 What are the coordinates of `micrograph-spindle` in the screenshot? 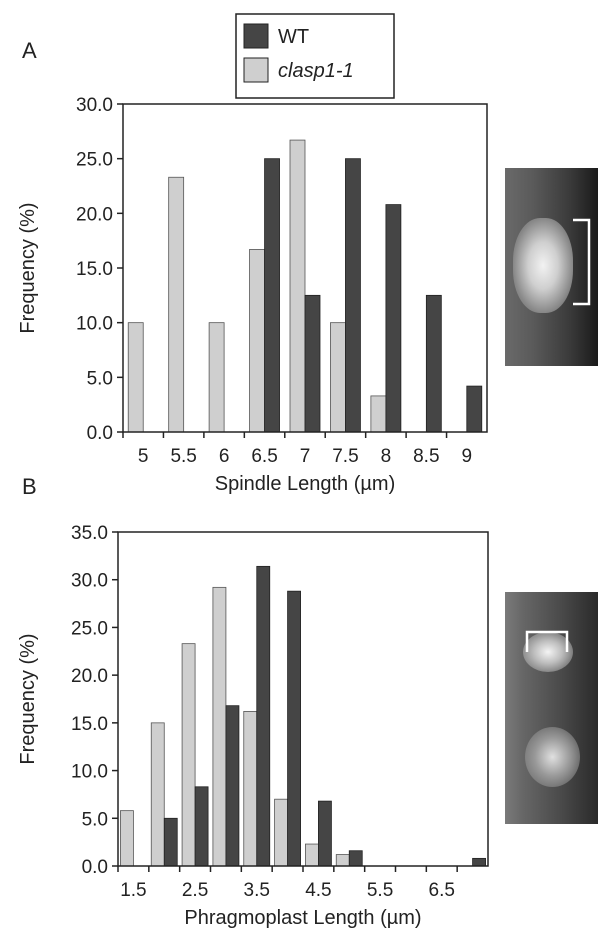 It's located at (551, 267).